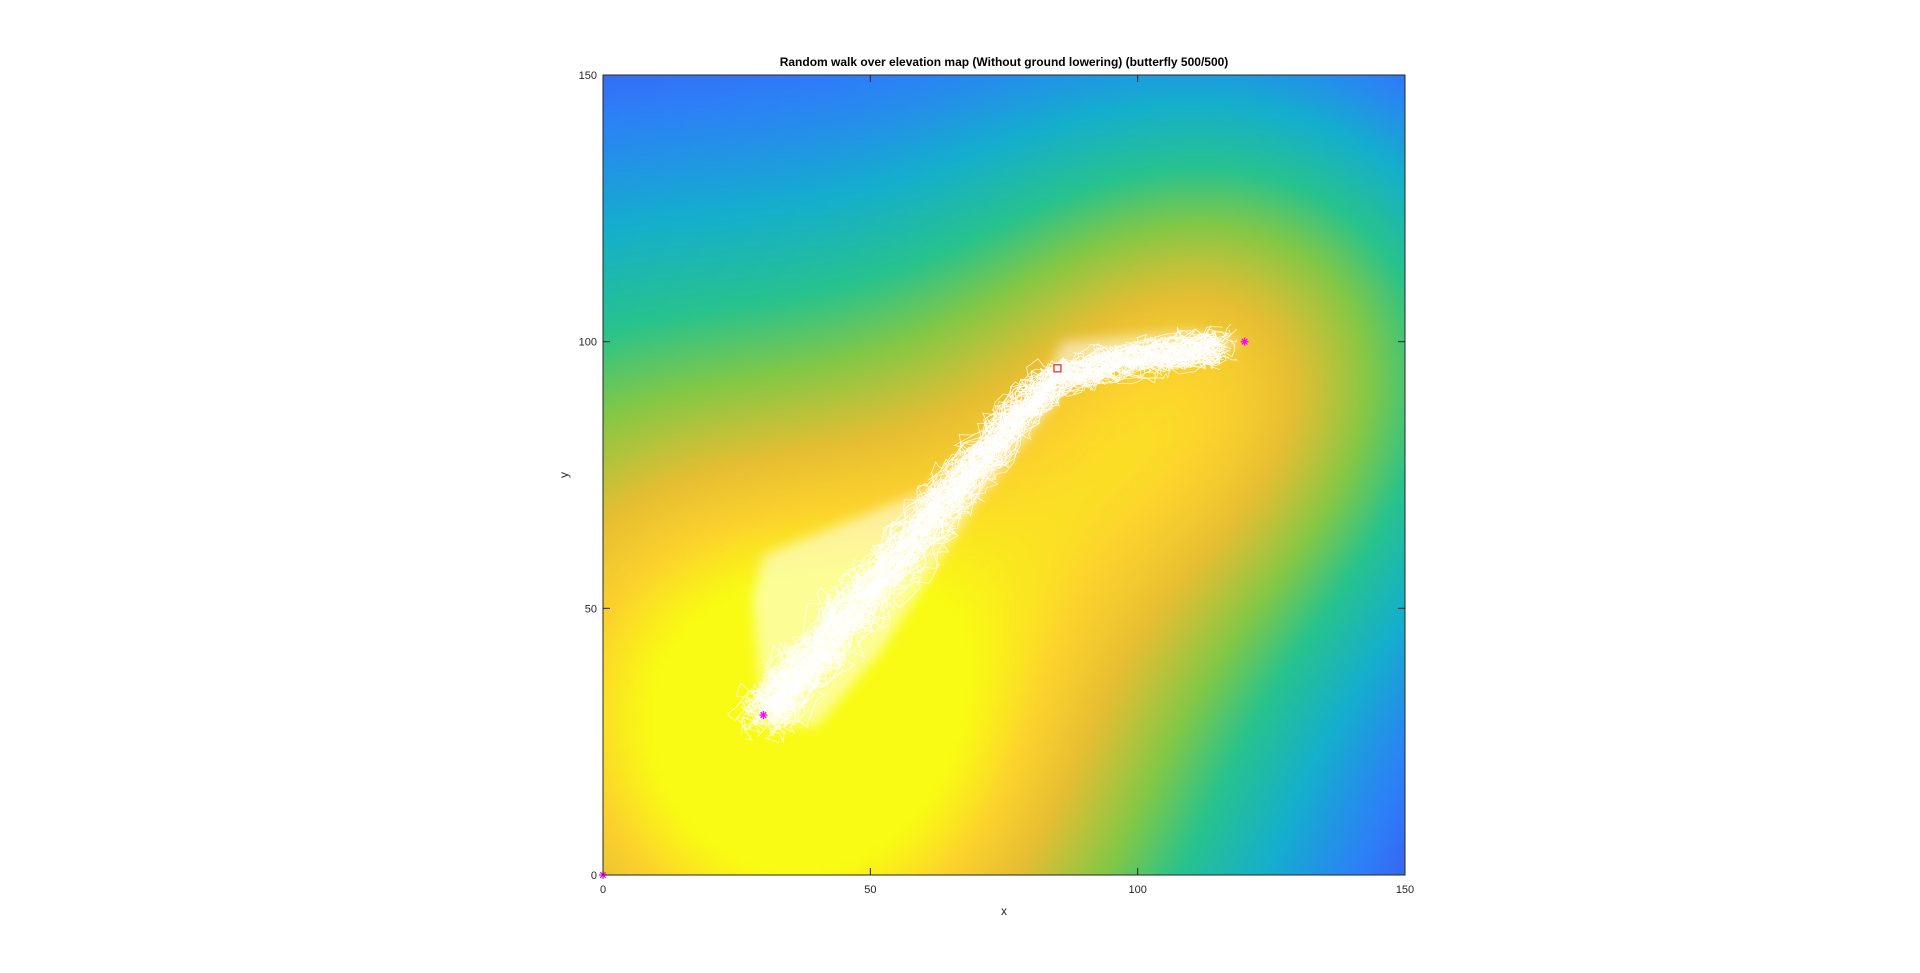 Image resolution: width=1920 pixels, height=973 pixels. Describe the element at coordinates (603, 890) in the screenshot. I see `x-tick-label-0: 0` at that location.